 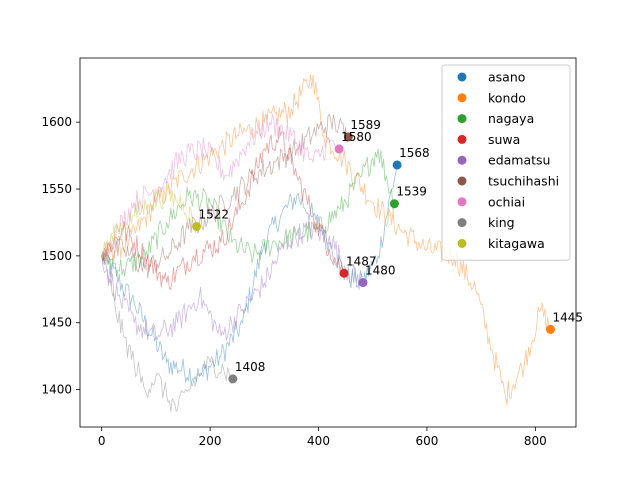 I want to click on x-tick-label: 600, so click(x=426, y=441).